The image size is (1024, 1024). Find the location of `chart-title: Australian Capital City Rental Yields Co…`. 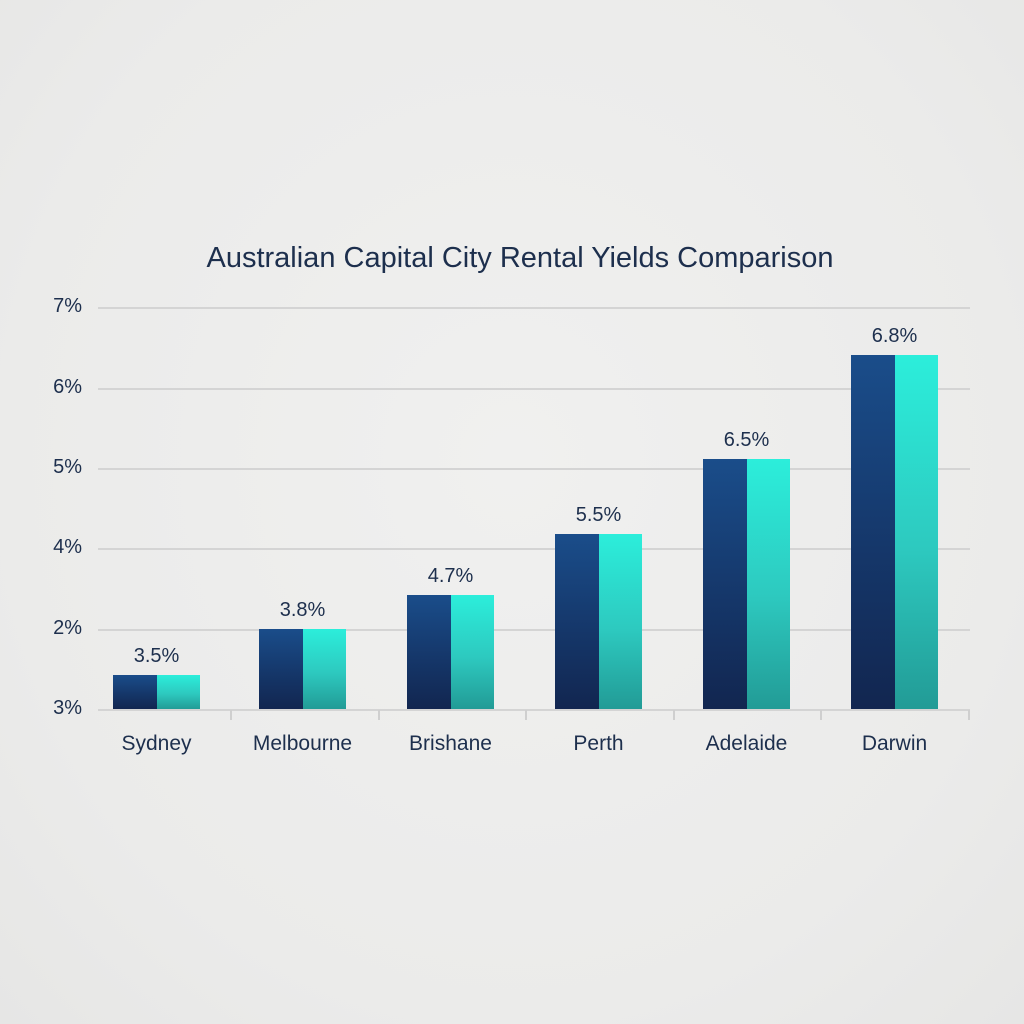

chart-title: Australian Capital City Rental Yields Co… is located at coordinates (520, 258).